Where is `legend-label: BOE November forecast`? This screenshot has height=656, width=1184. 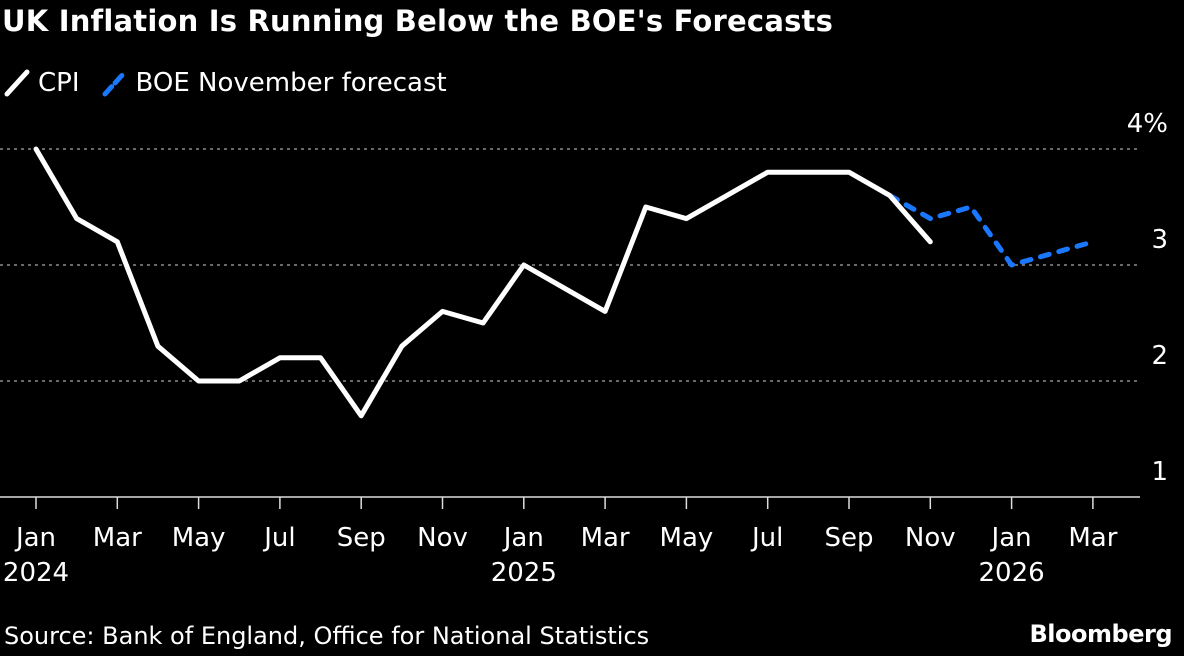 legend-label: BOE November forecast is located at coordinates (291, 83).